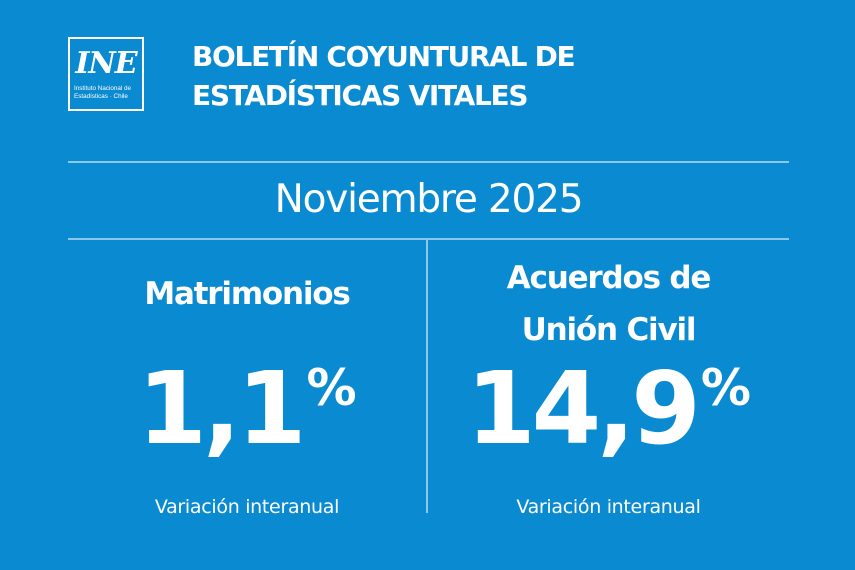 This screenshot has width=855, height=570. What do you see at coordinates (583, 408) in the screenshot?
I see `metric-civil-unions-value: 14,9` at bounding box center [583, 408].